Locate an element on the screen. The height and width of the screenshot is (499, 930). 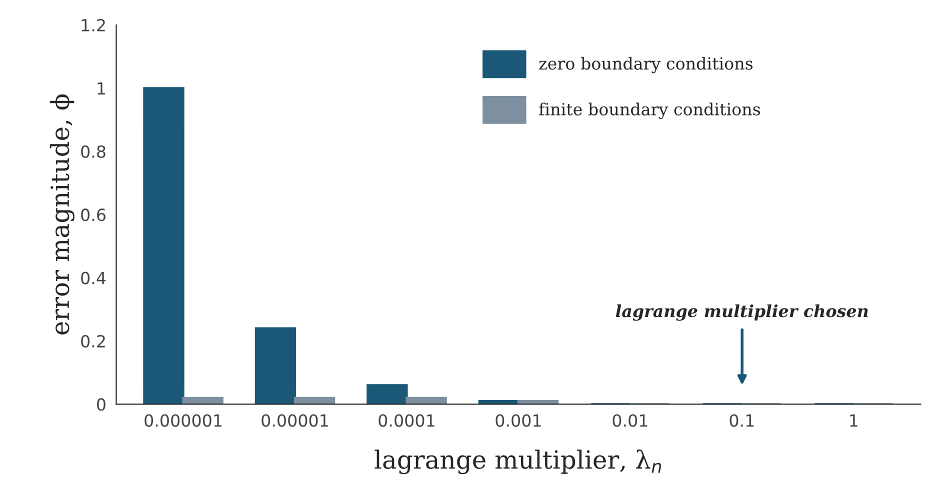
y-tick-label: 1 is located at coordinates (101, 88).